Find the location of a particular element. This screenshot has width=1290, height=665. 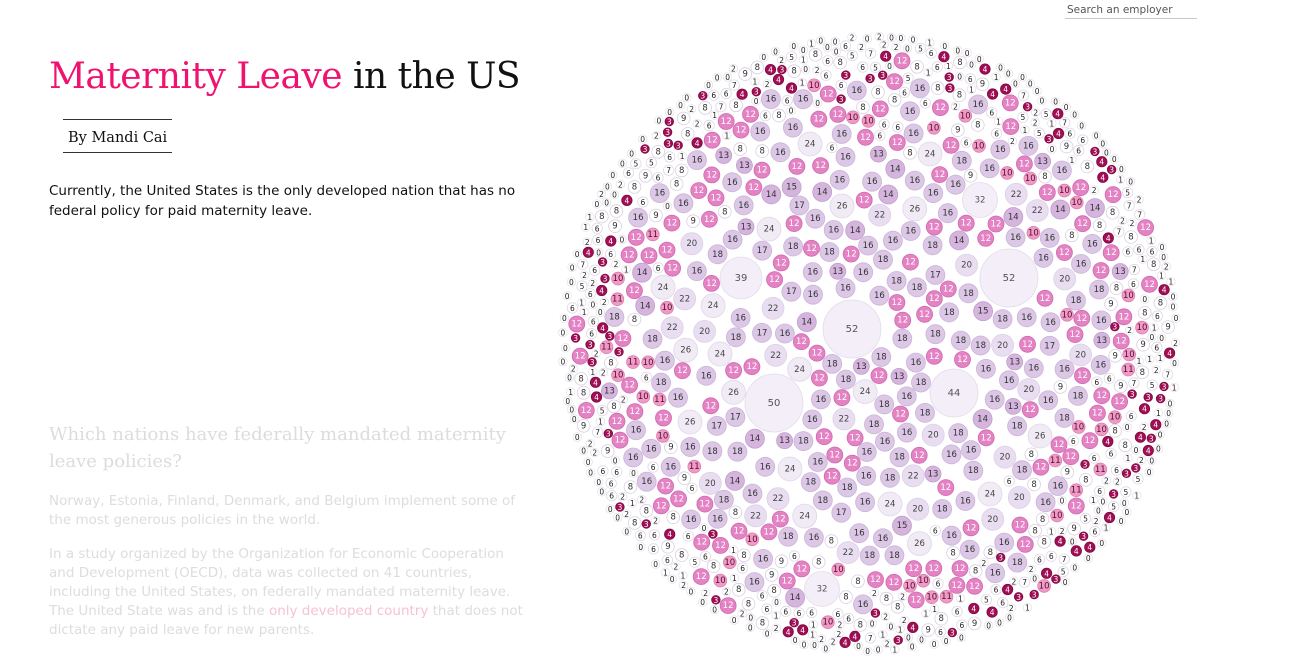

bubble: 22 is located at coordinates (756, 516).